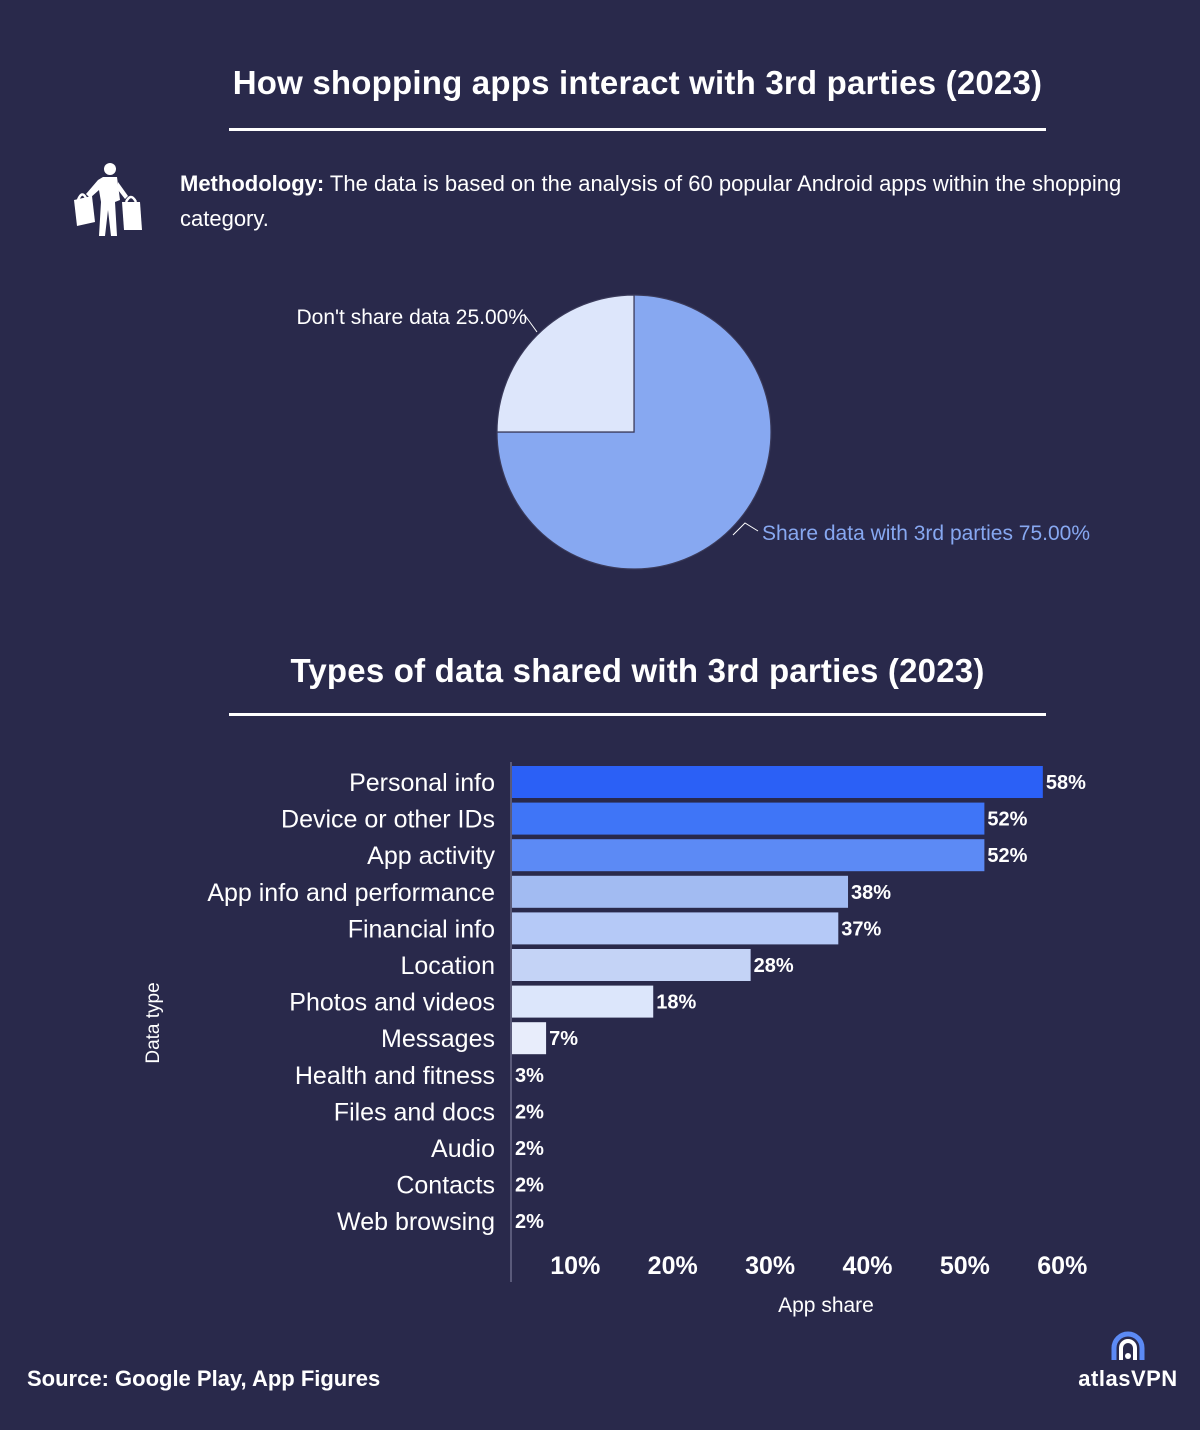 Image resolution: width=1200 pixels, height=1430 pixels. What do you see at coordinates (463, 1149) in the screenshot?
I see `category-label: Audio` at bounding box center [463, 1149].